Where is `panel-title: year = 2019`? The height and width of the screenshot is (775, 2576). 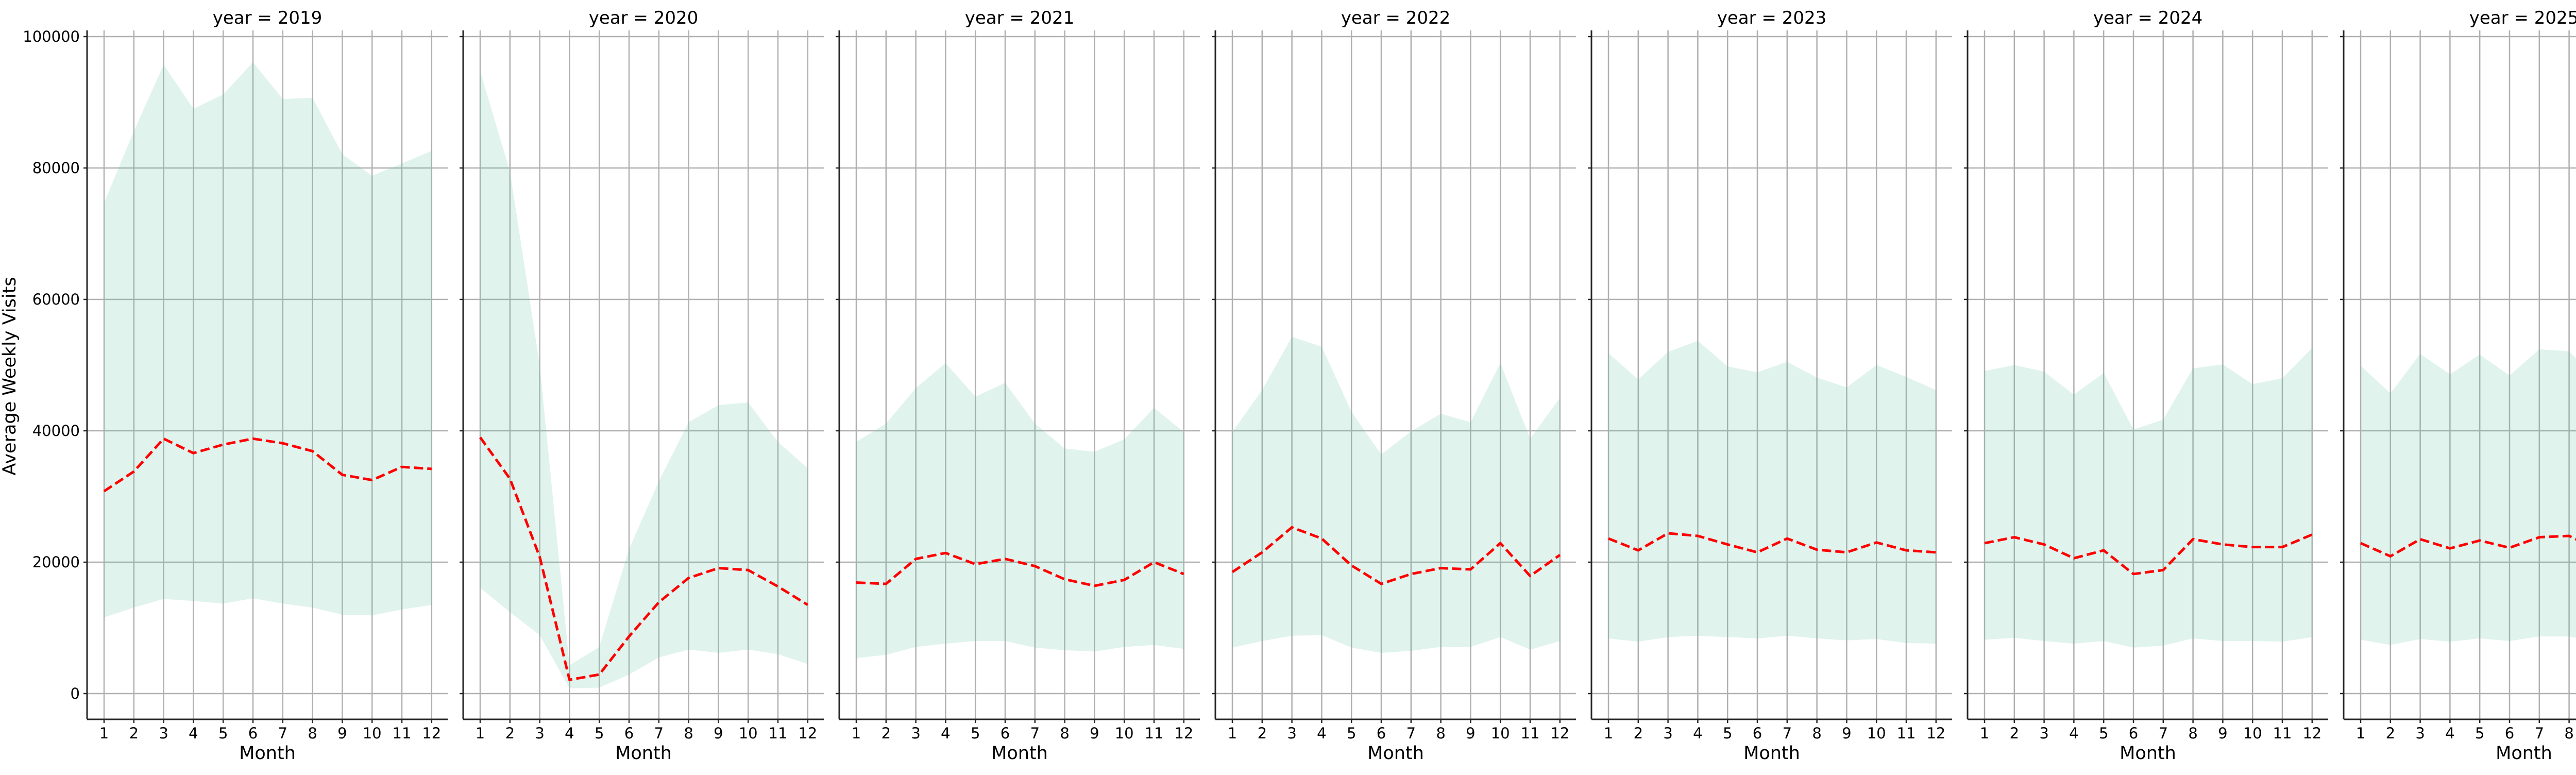 panel-title: year = 2019 is located at coordinates (267, 18).